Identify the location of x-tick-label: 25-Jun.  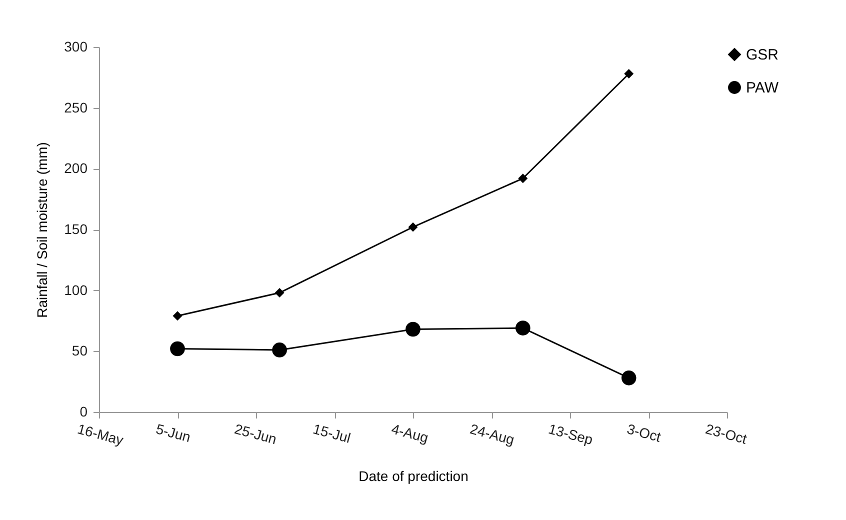
(255, 434).